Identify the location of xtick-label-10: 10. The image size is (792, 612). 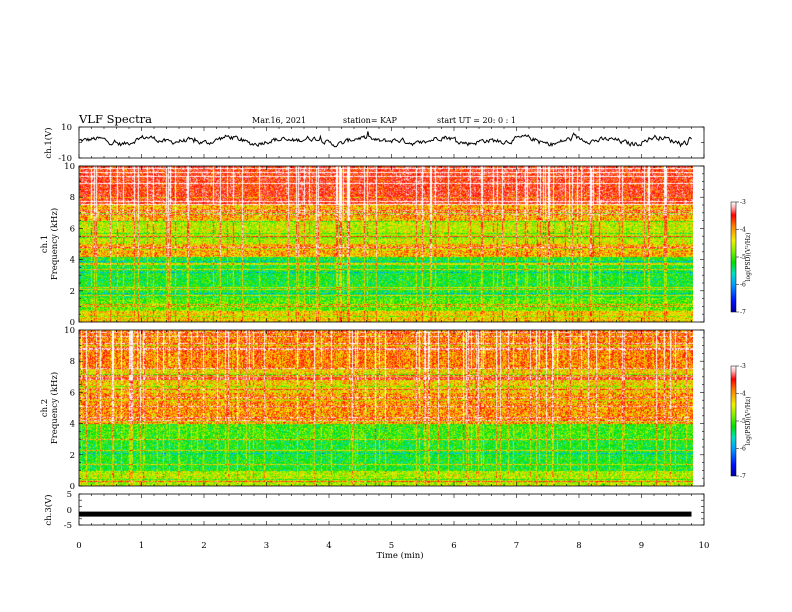
(704, 546).